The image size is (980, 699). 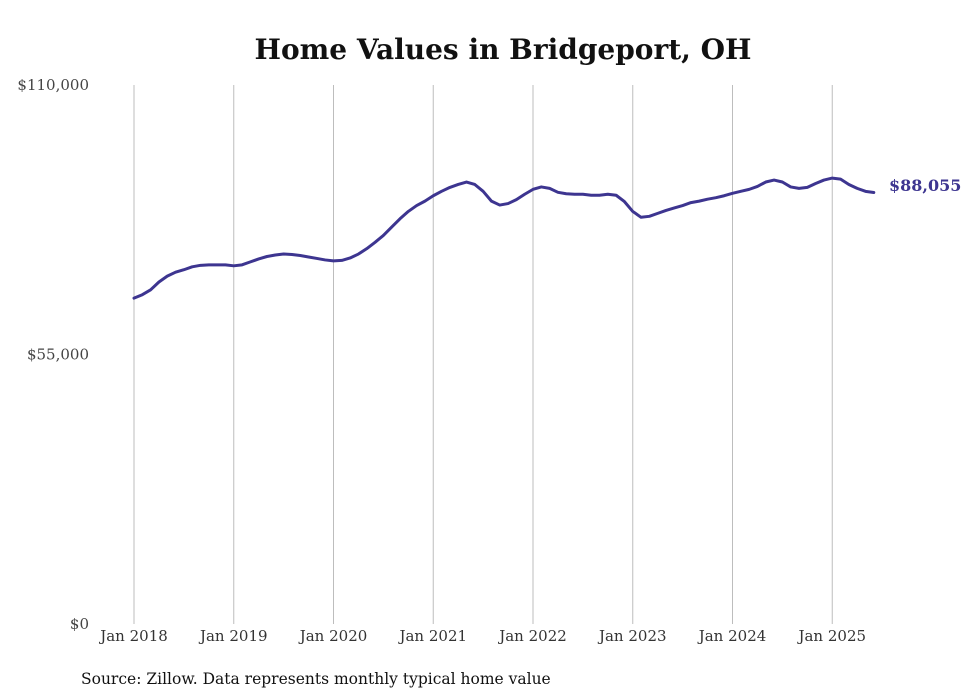 I want to click on x-tick-label: Jan 2025, so click(x=831, y=636).